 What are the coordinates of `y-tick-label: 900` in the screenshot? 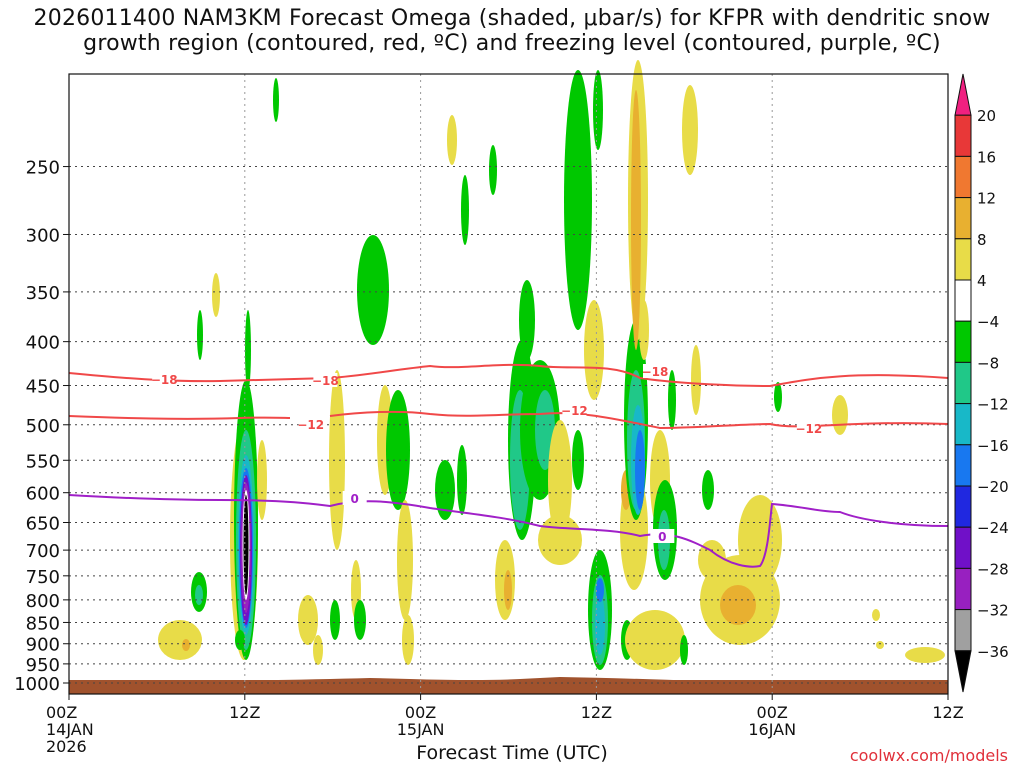 It's located at (43, 645).